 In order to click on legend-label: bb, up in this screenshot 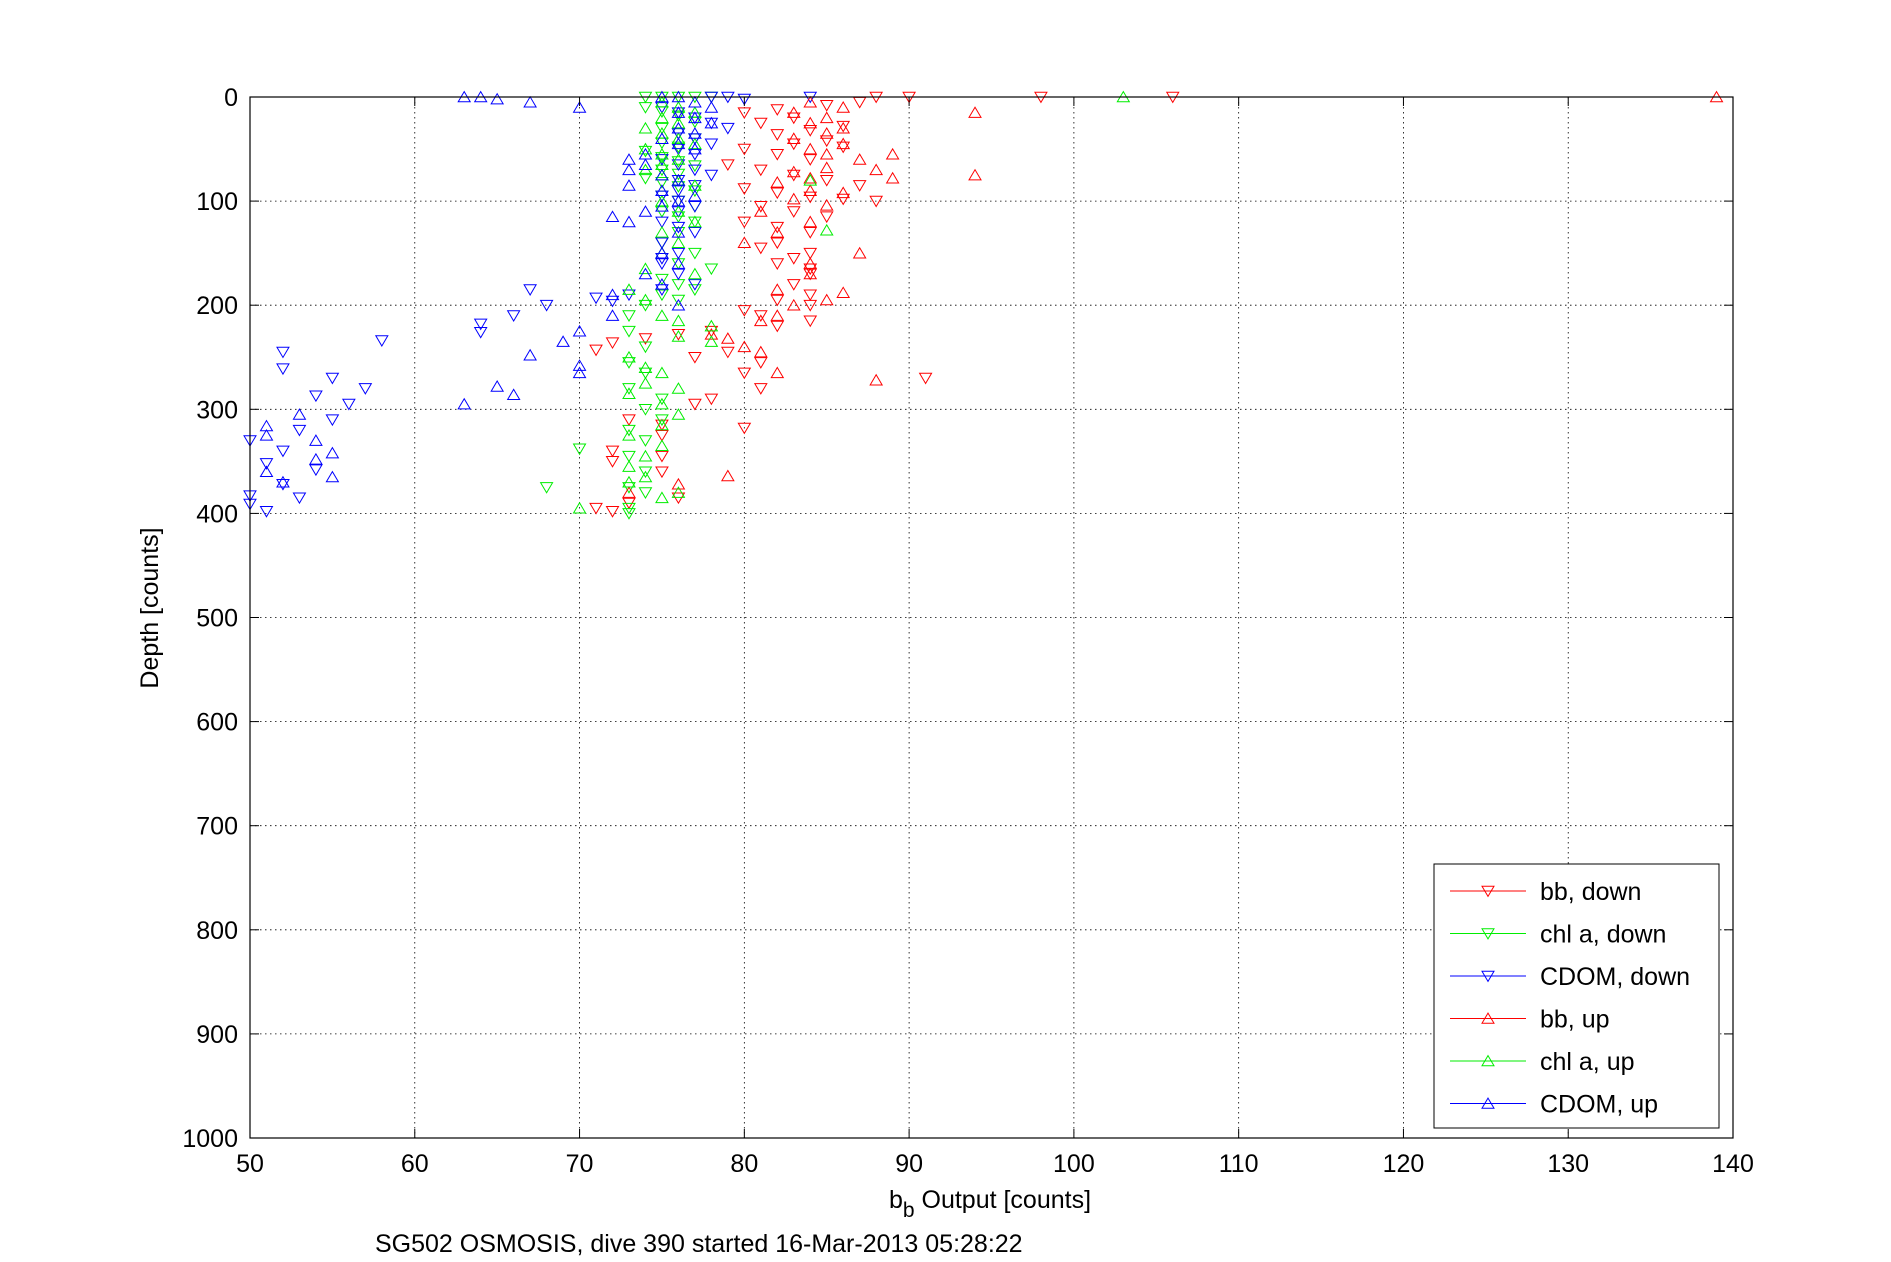, I will do `click(1575, 1020)`.